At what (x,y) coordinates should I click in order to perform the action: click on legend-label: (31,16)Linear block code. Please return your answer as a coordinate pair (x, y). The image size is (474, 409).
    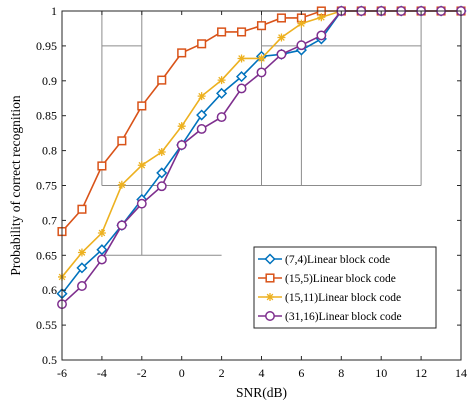
    Looking at the image, I should click on (343, 317).